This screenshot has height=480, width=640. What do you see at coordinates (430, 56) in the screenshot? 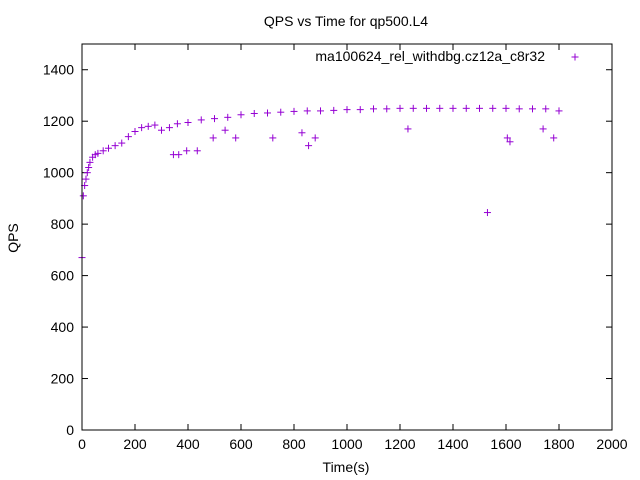
I see `legend-label: ma100624_rel_withdbg.cz12a_c8r32` at bounding box center [430, 56].